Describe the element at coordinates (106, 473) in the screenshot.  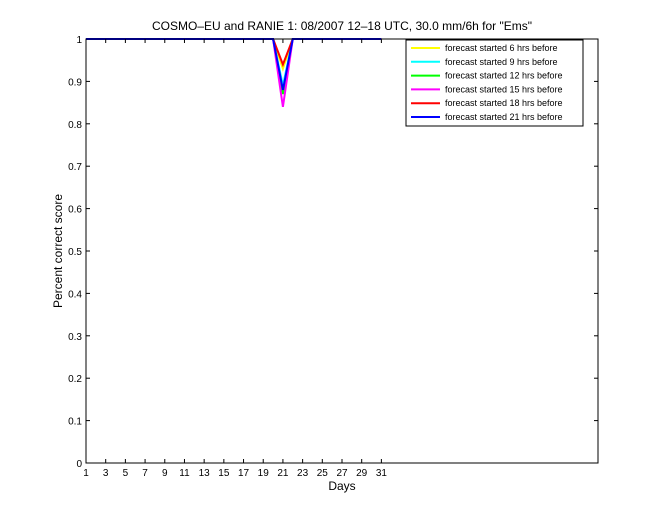
I see `x-tick-label: 3` at that location.